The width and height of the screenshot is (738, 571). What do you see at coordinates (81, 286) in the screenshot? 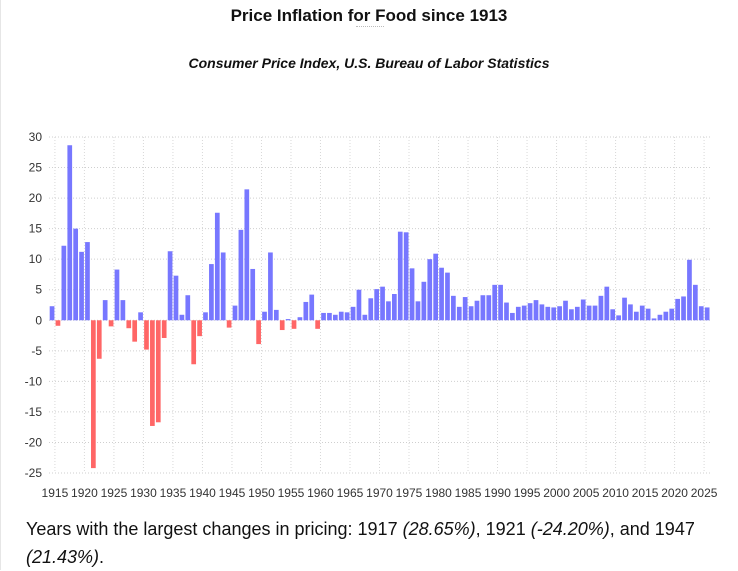
I see `bar-1919: 1919: 11.2` at bounding box center [81, 286].